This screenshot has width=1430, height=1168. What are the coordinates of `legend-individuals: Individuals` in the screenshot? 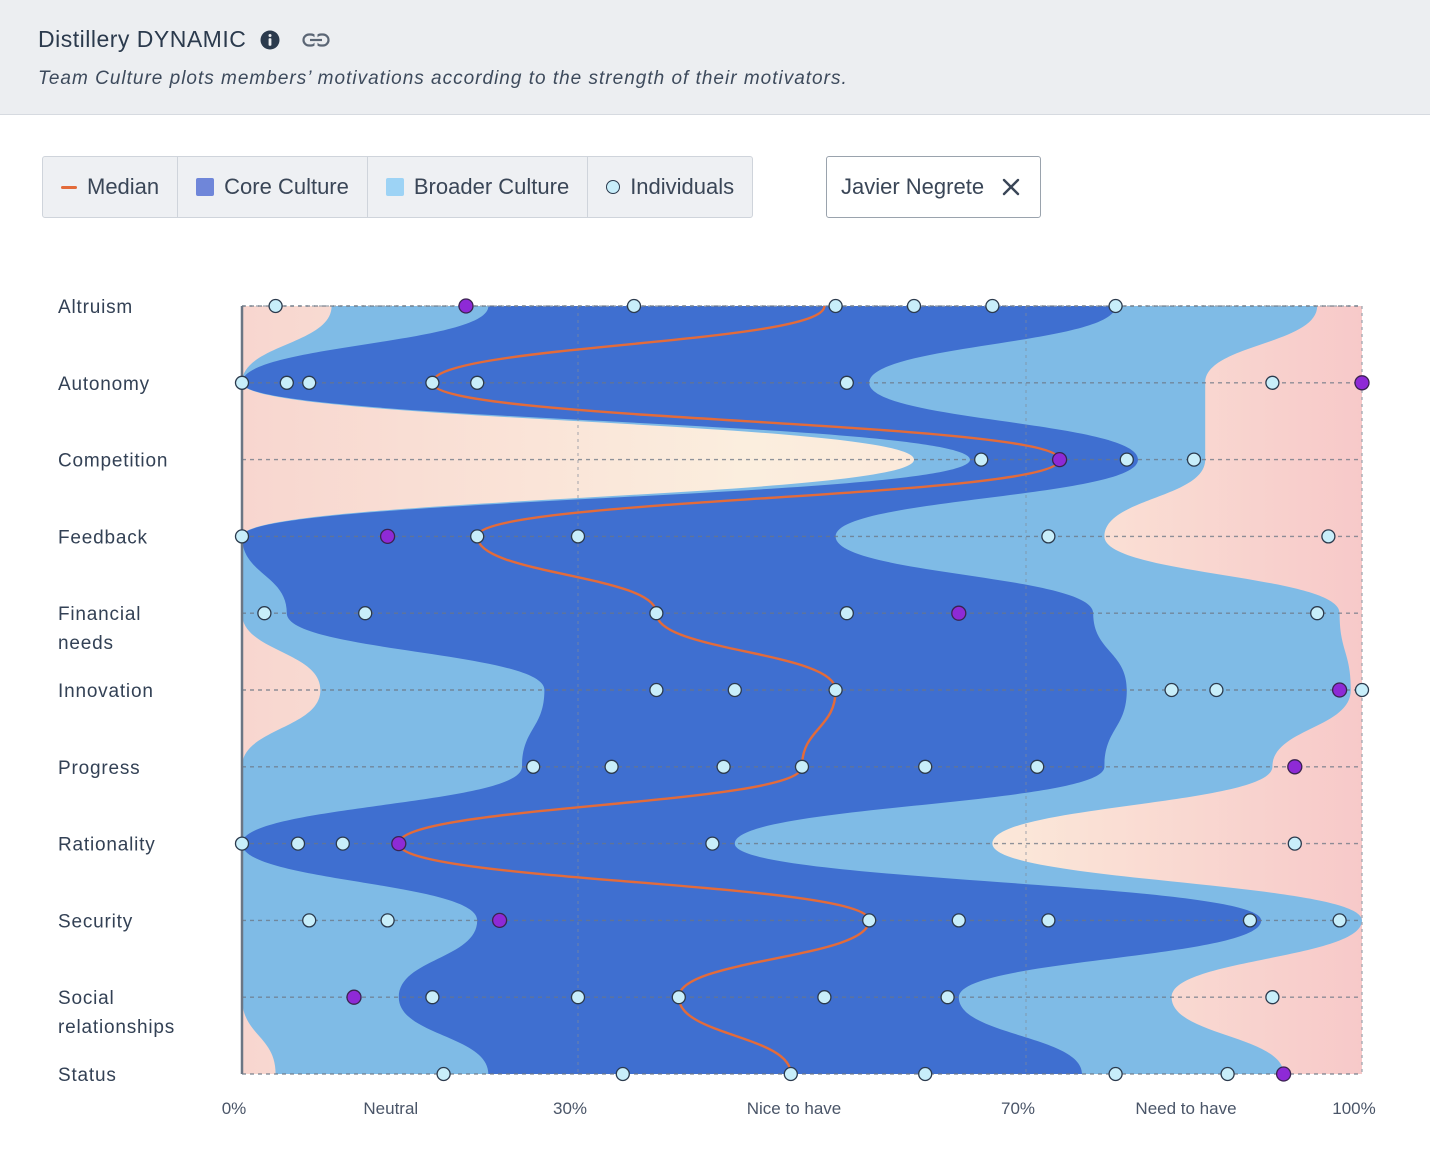 It's located at (670, 187).